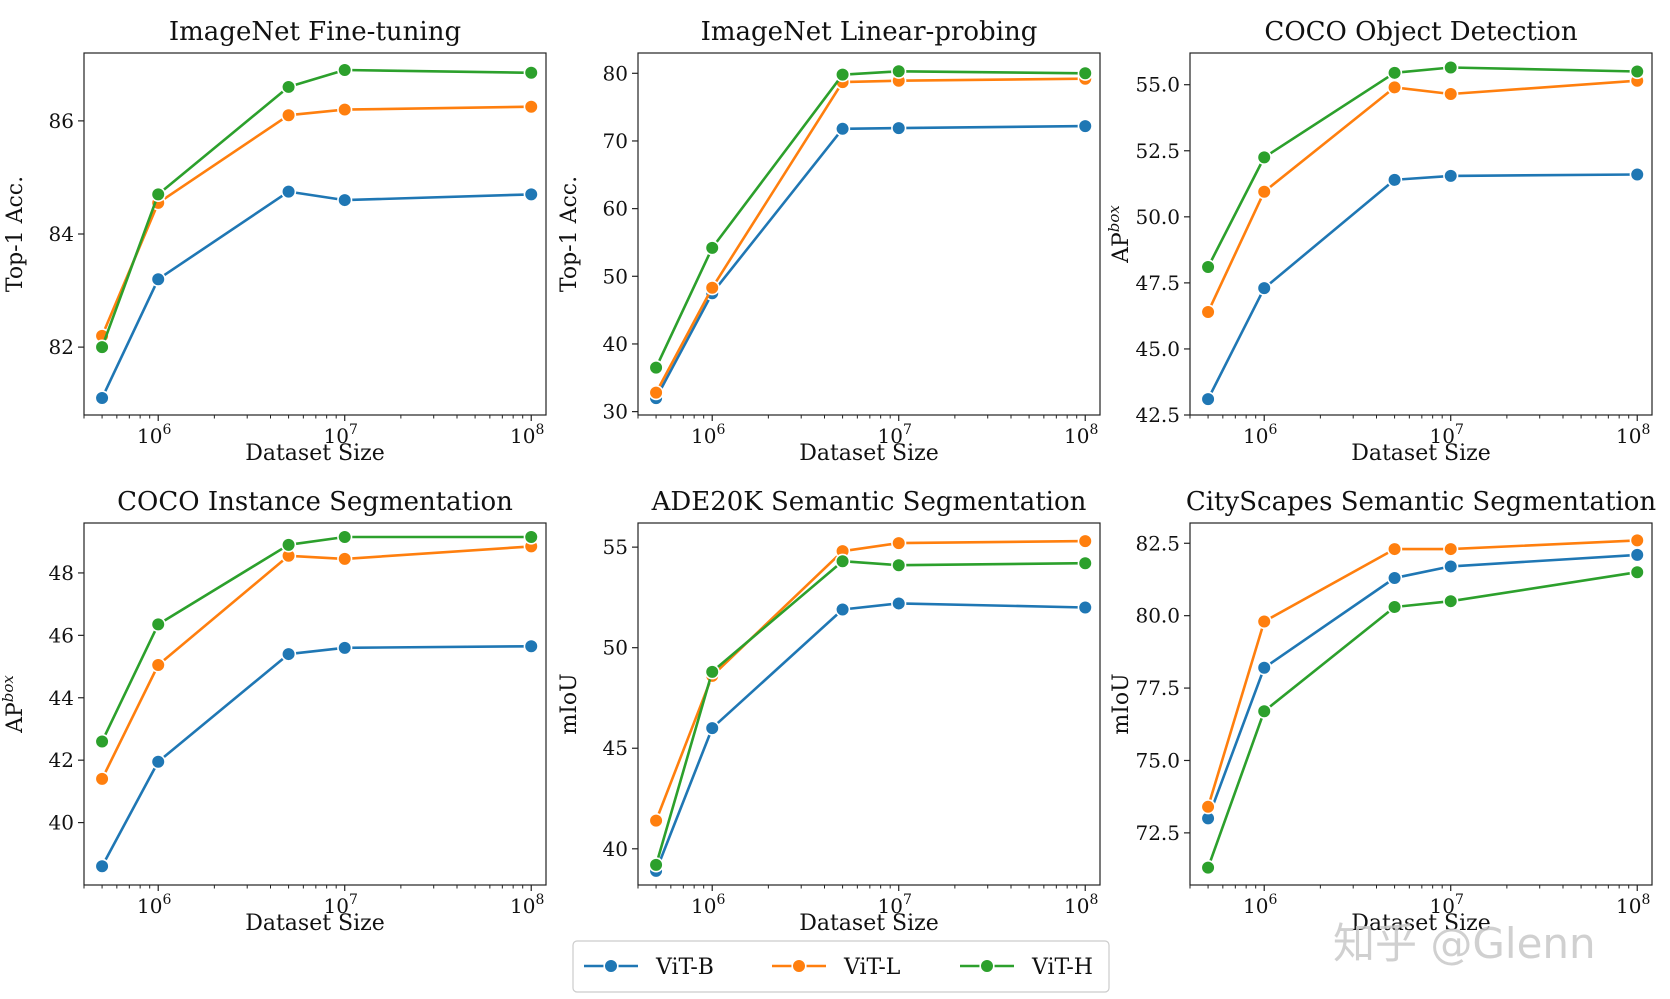  What do you see at coordinates (61, 347) in the screenshot?
I see `y-tick-label: 82` at bounding box center [61, 347].